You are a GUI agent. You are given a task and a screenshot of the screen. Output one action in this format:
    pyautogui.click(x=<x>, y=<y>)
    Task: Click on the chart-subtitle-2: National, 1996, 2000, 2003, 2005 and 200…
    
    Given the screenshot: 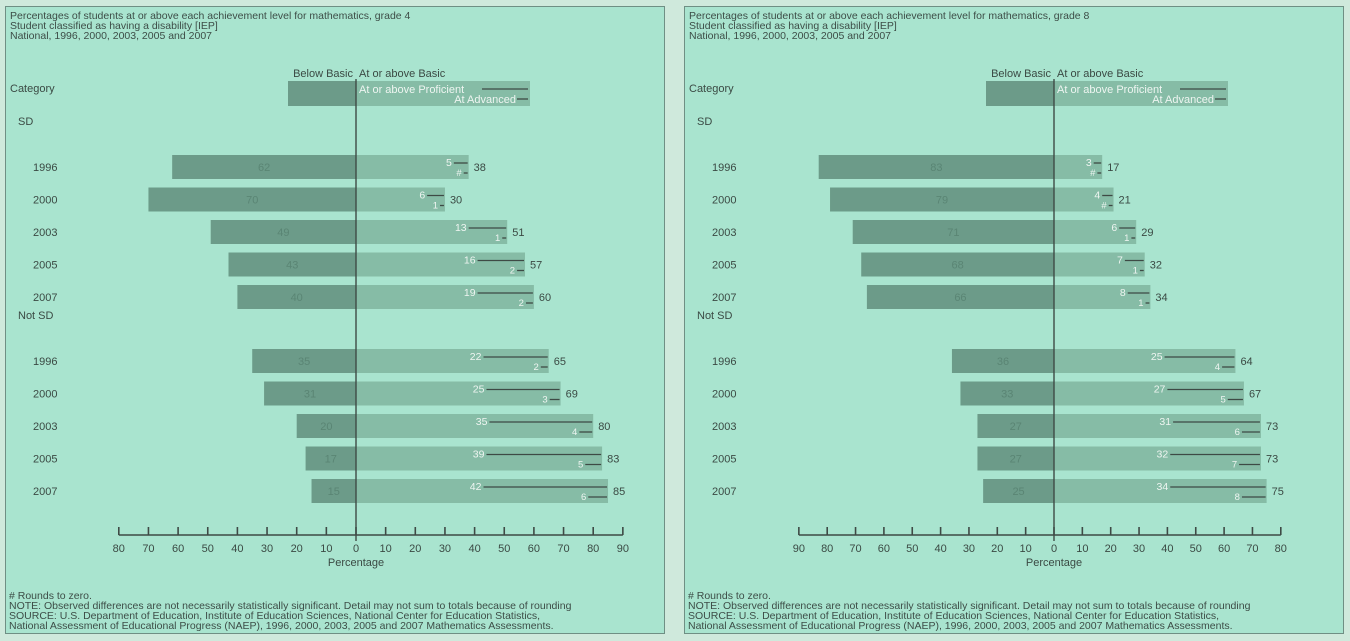 What is the action you would take?
    pyautogui.click(x=790, y=36)
    